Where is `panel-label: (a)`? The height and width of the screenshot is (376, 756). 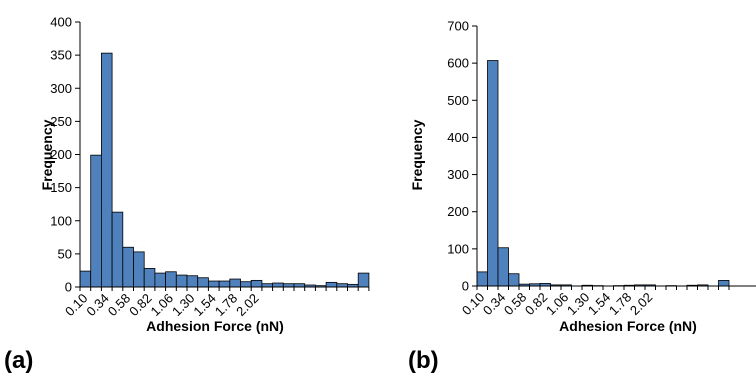
panel-label: (a) is located at coordinates (18, 360).